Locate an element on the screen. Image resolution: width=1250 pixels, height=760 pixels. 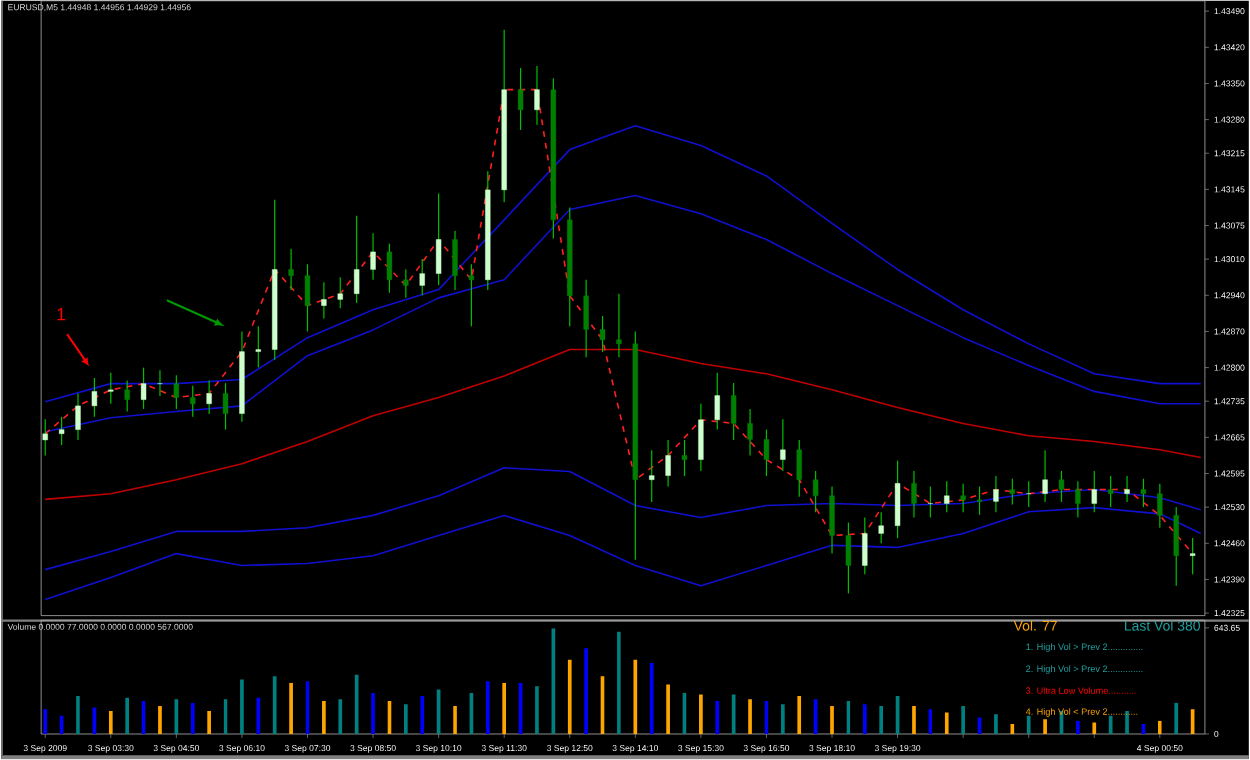
annotation: 1 is located at coordinates (61, 314).